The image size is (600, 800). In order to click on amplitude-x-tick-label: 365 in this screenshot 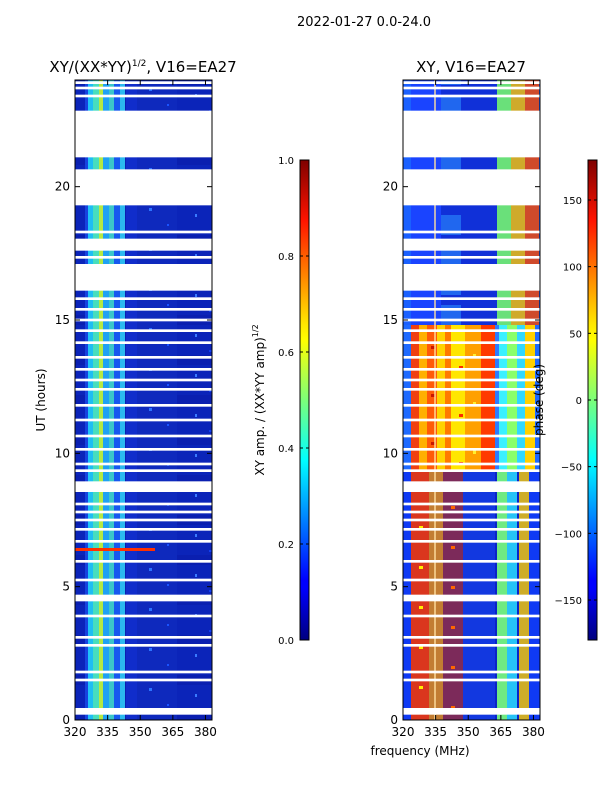, I will do `click(172, 732)`.